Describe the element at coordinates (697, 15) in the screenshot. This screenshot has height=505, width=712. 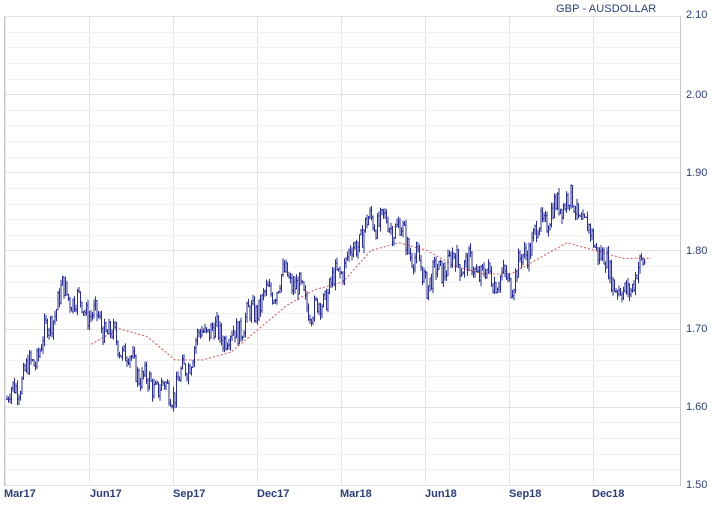
I see `y-tick-label: 2.10` at that location.